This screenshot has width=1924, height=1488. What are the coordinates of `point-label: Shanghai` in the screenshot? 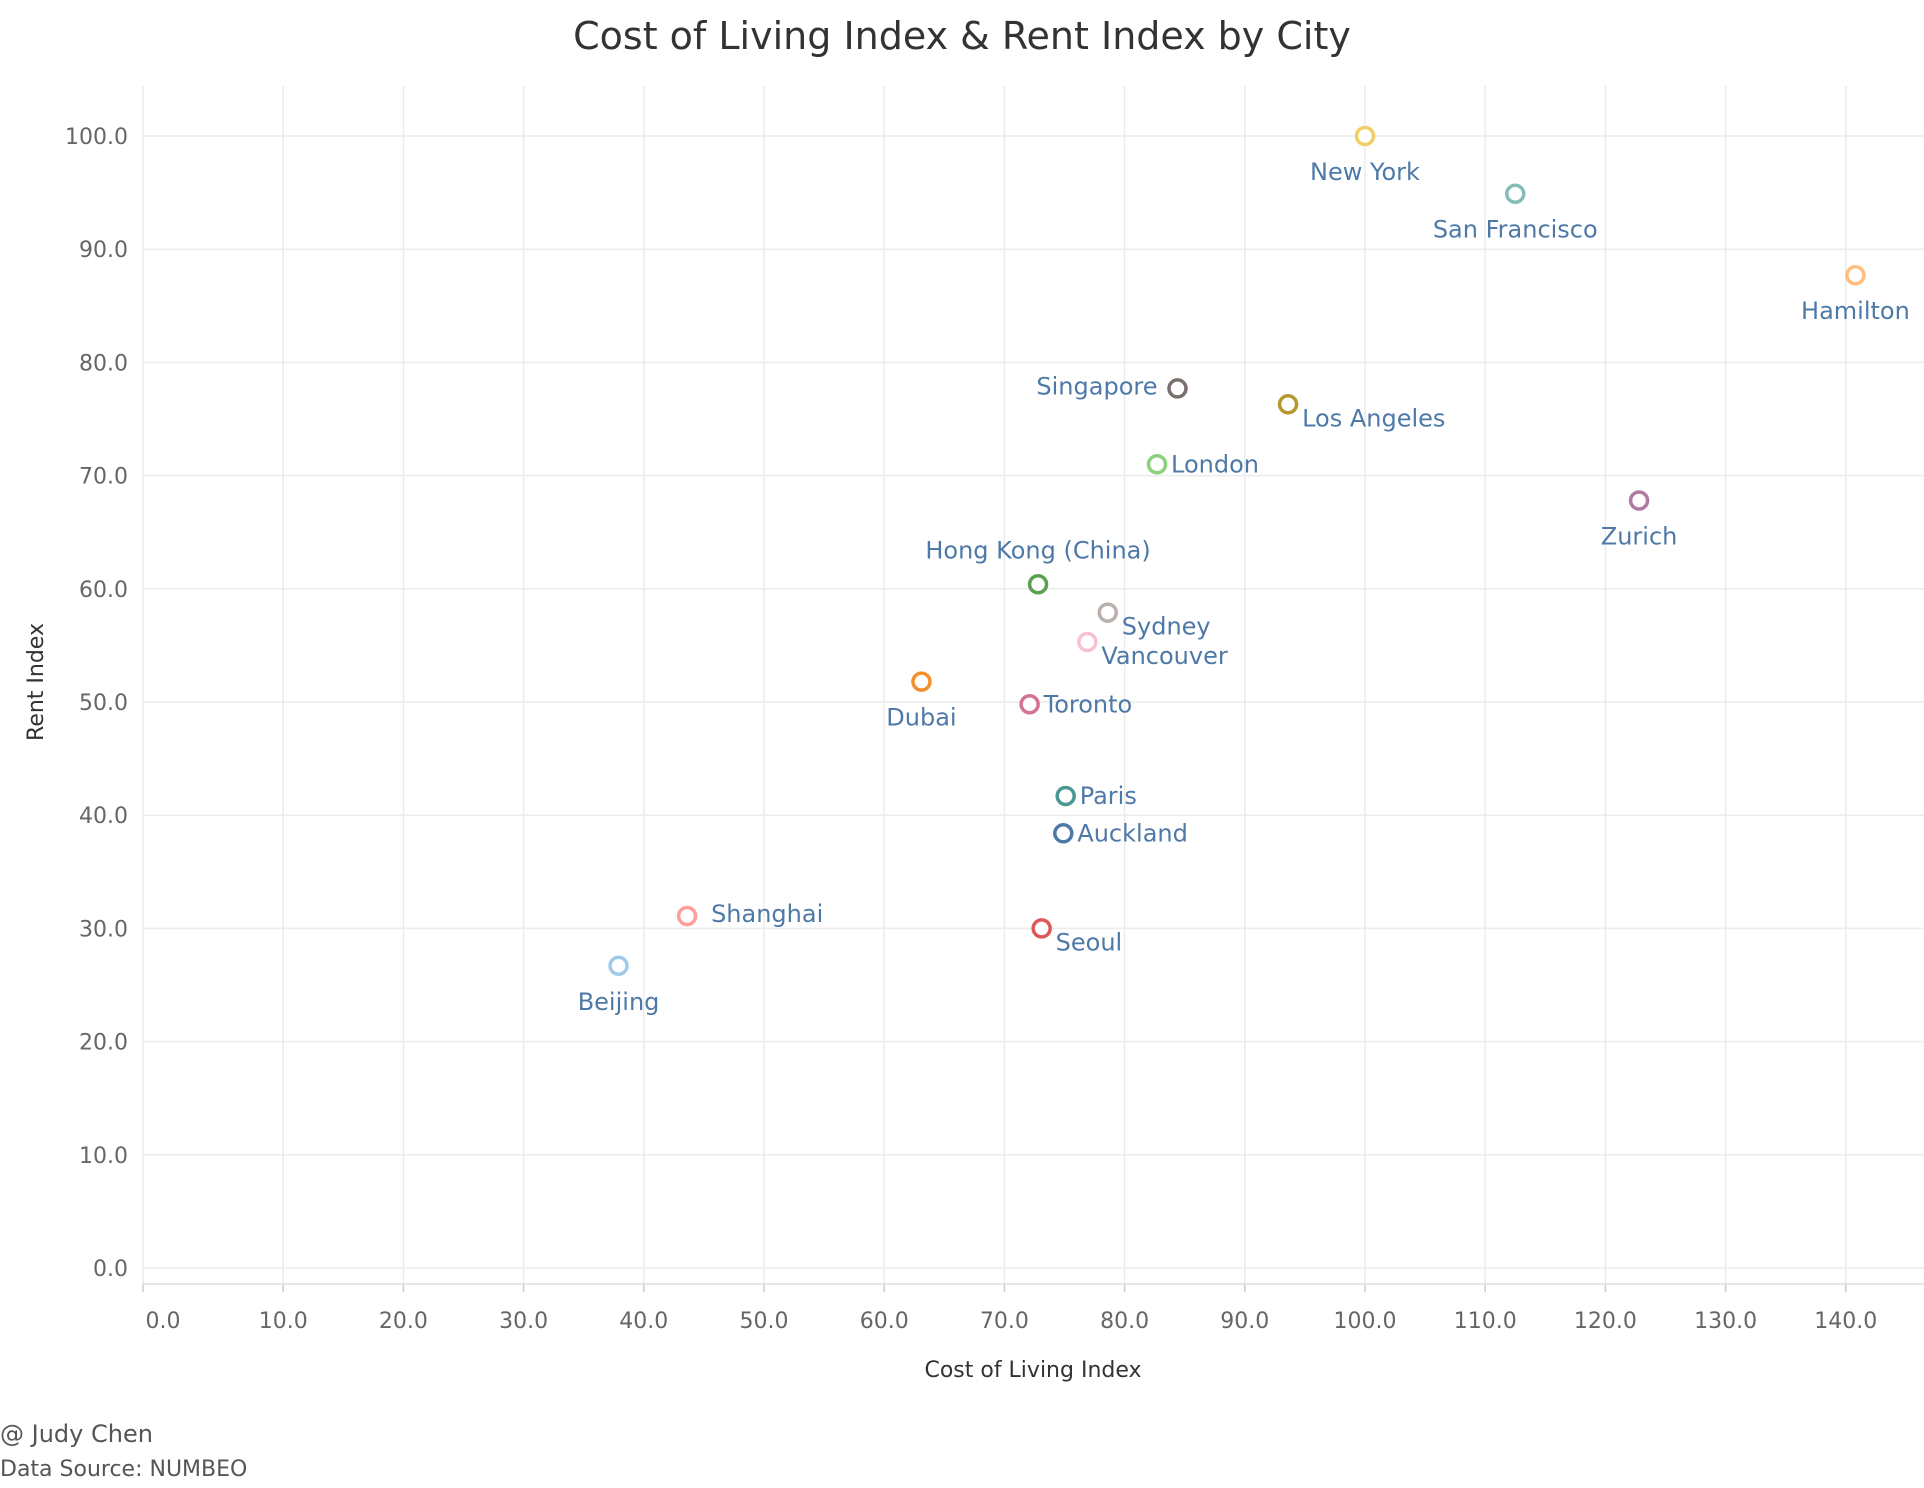 It's located at (767, 914).